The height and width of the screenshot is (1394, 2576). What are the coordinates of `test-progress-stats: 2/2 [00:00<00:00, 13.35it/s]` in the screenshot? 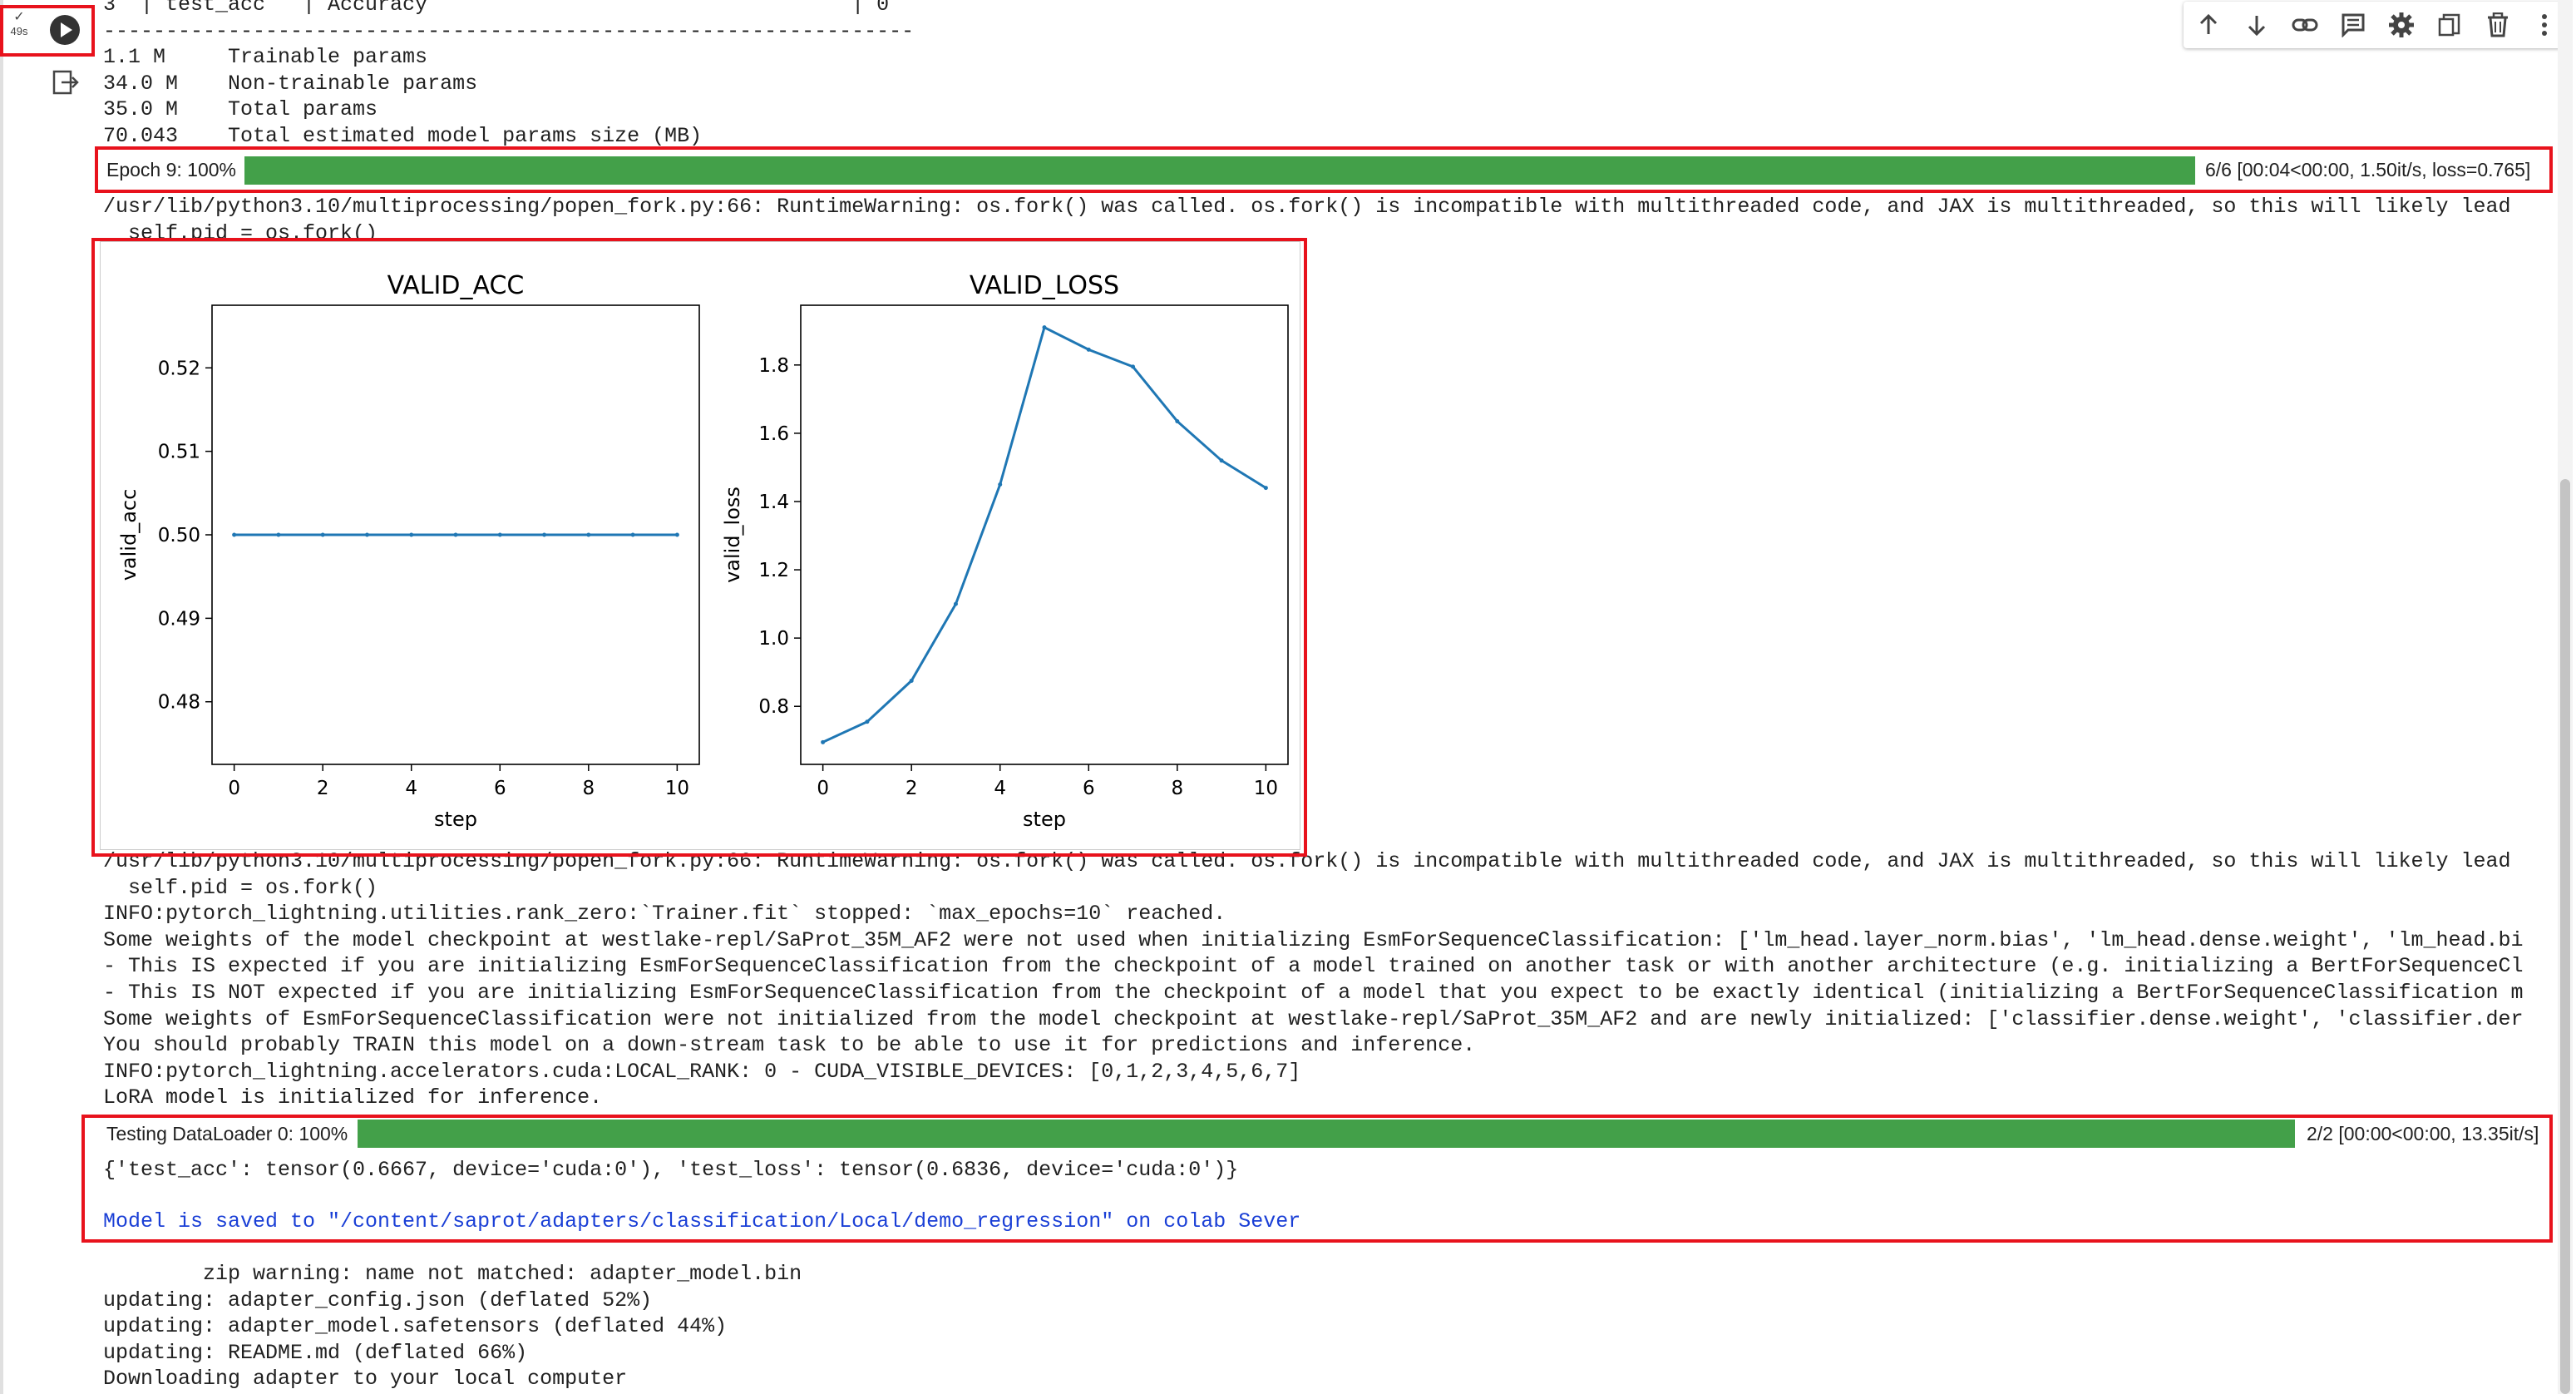 It's located at (2423, 1134).